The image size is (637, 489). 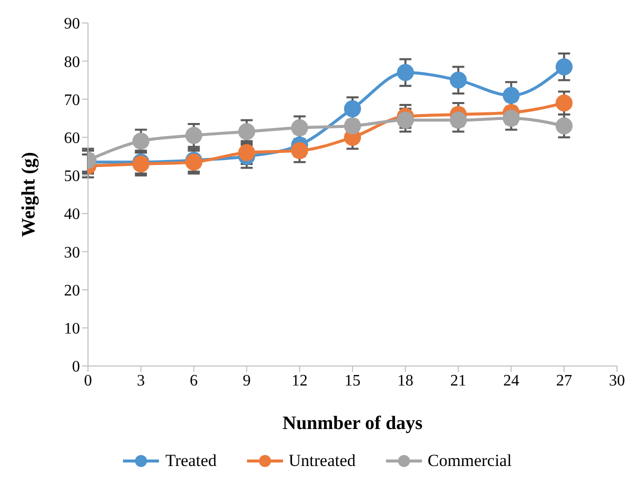 I want to click on y-tick-label: 50, so click(x=72, y=177).